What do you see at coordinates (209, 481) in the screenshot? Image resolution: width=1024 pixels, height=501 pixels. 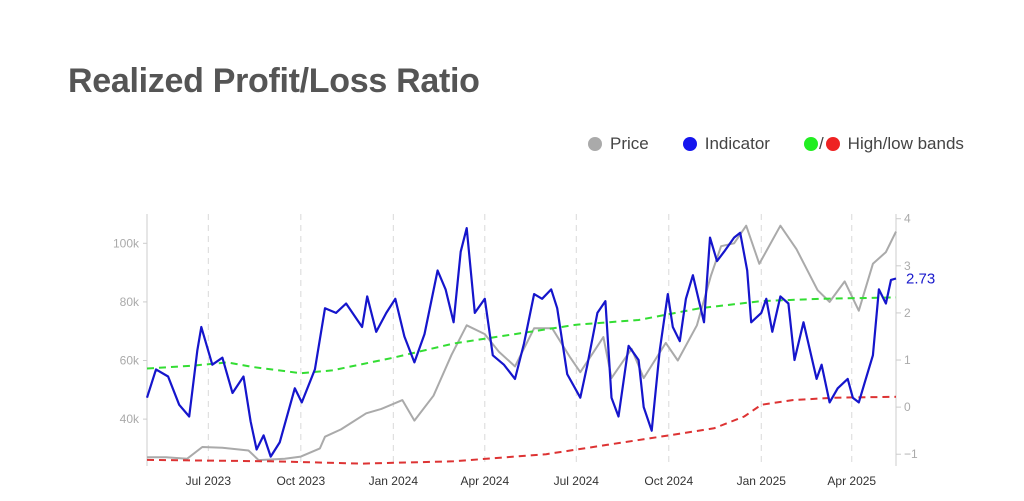 I see `x-tick-label: Jul 2023` at bounding box center [209, 481].